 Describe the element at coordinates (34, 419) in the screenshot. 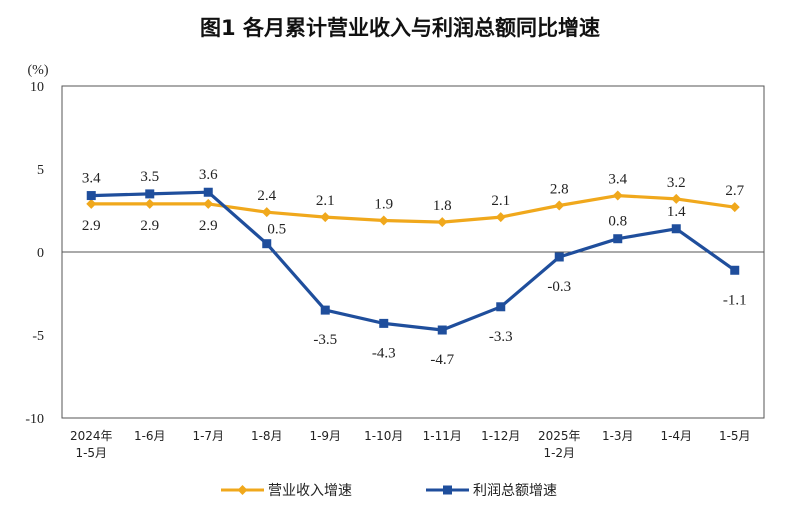

I see `y-tick-label: -10` at that location.